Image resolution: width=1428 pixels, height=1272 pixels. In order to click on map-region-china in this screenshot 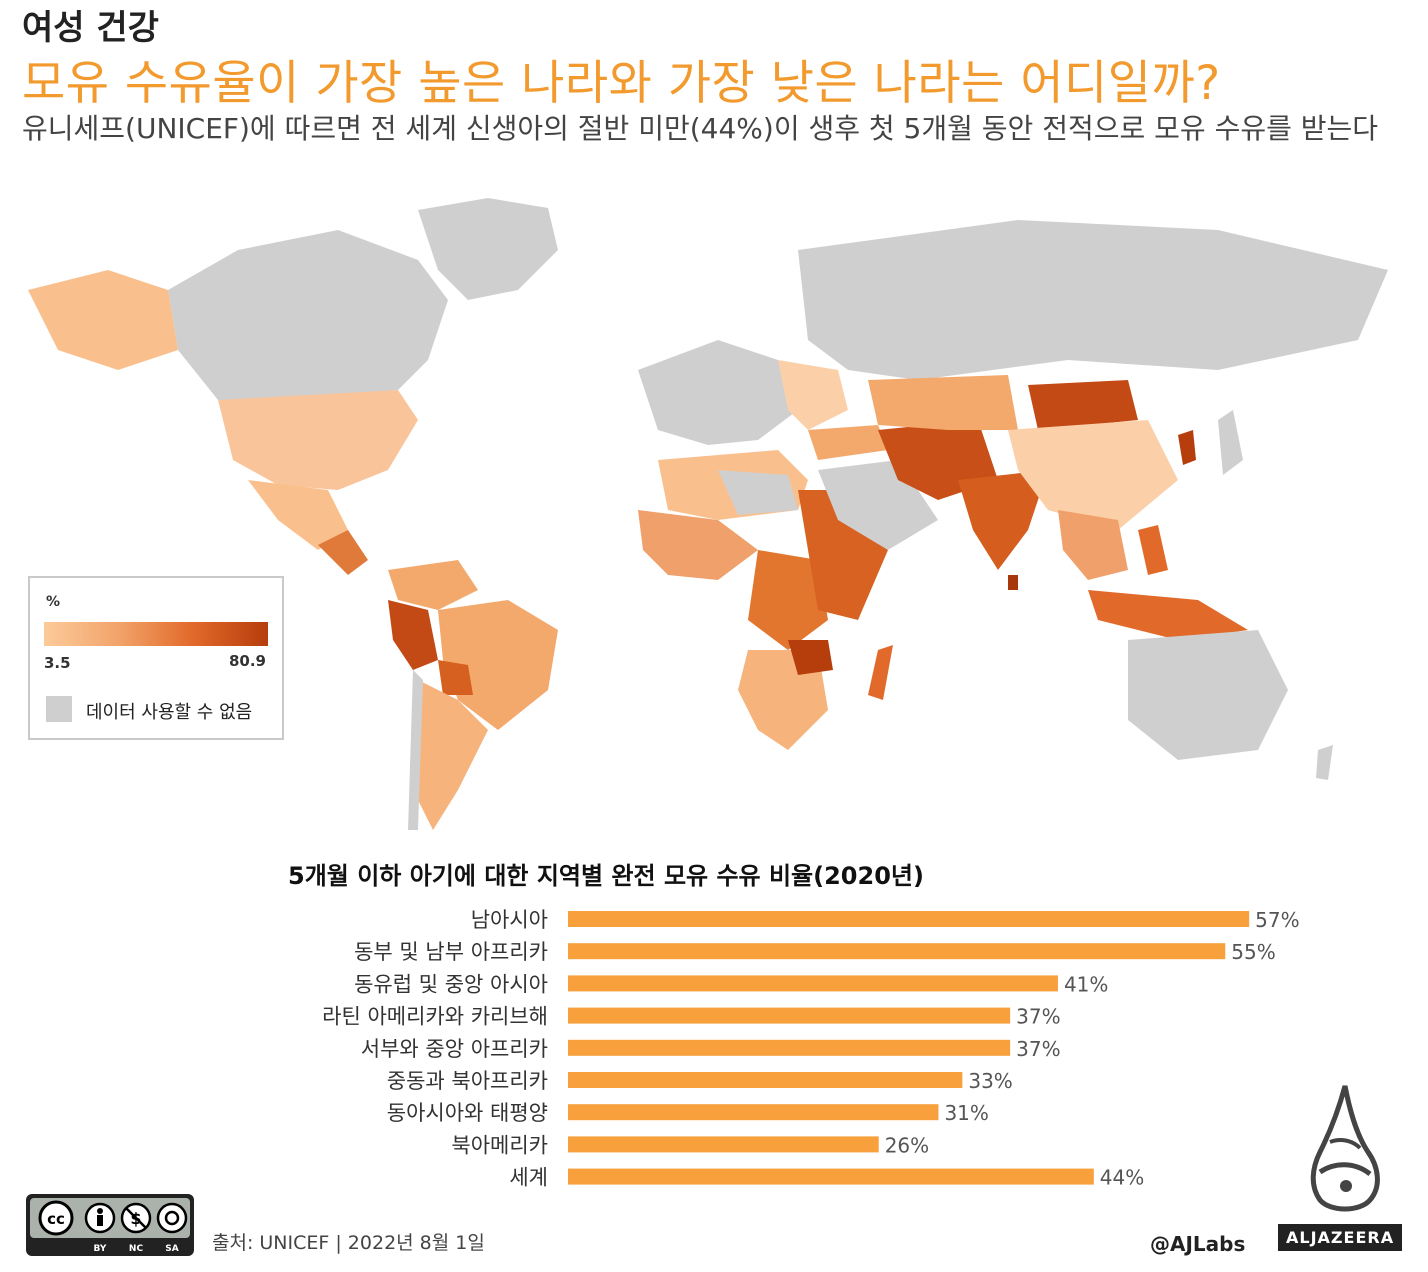, I will do `click(1093, 475)`.